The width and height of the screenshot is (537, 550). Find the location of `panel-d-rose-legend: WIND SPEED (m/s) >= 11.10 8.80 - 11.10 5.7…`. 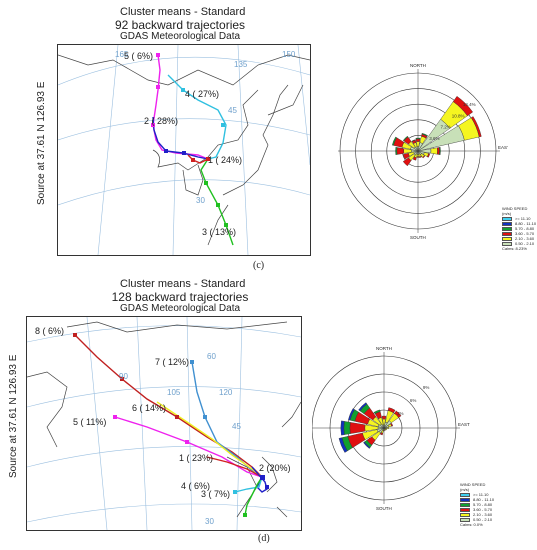

panel-d-rose-legend: WIND SPEED (m/s) >= 11.10 8.80 - 11.10 5.7… is located at coordinates (485, 504).